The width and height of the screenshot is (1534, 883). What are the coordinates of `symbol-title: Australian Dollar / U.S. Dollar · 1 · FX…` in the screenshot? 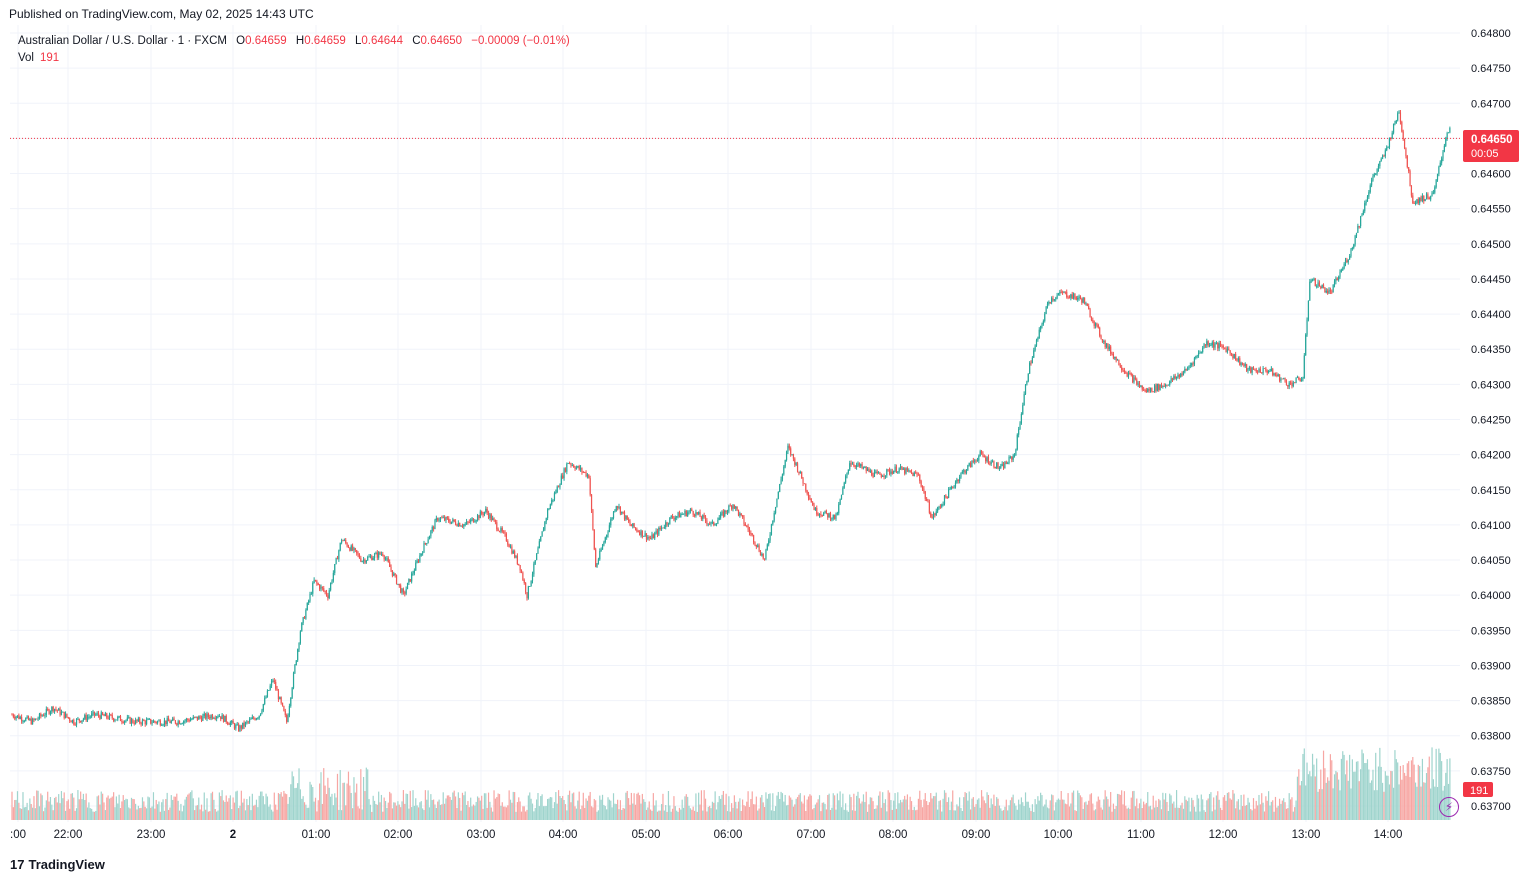 It's located at (122, 41).